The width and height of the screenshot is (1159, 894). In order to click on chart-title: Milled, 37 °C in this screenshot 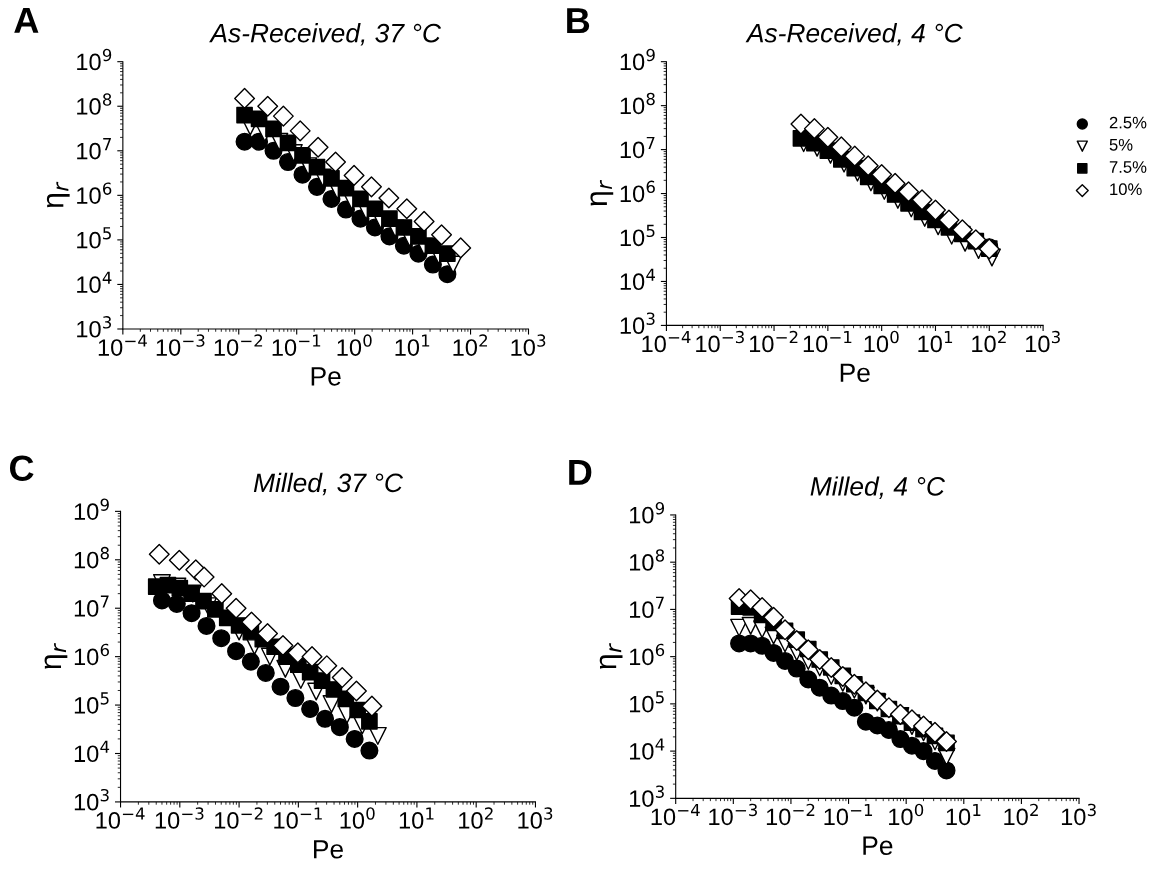, I will do `click(328, 484)`.